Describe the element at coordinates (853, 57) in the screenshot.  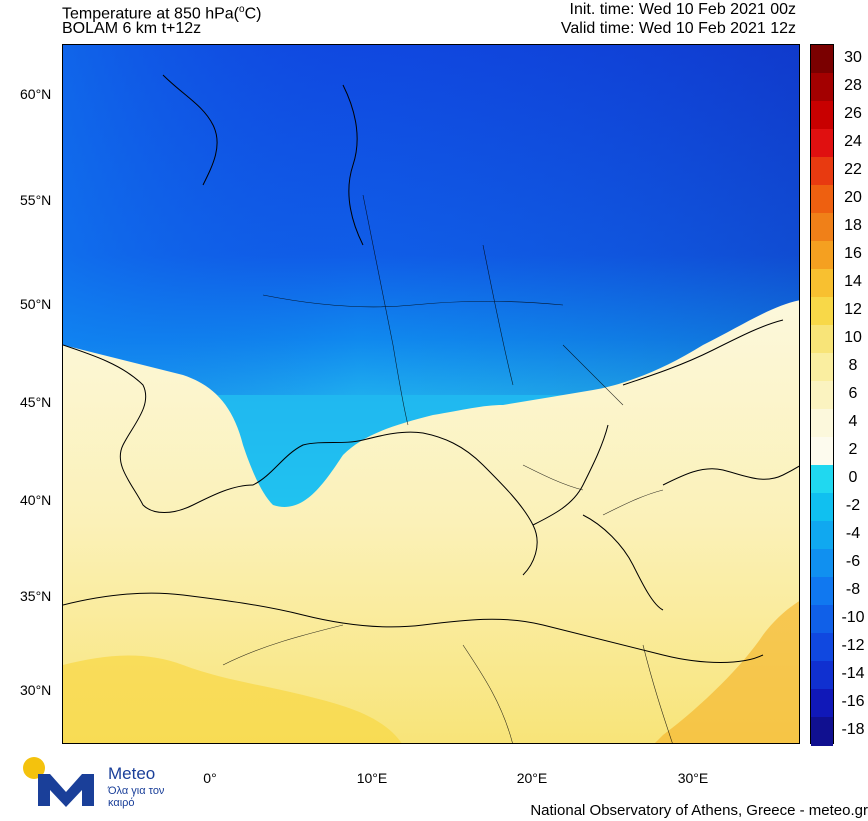
I see `colorbar-label: 30` at that location.